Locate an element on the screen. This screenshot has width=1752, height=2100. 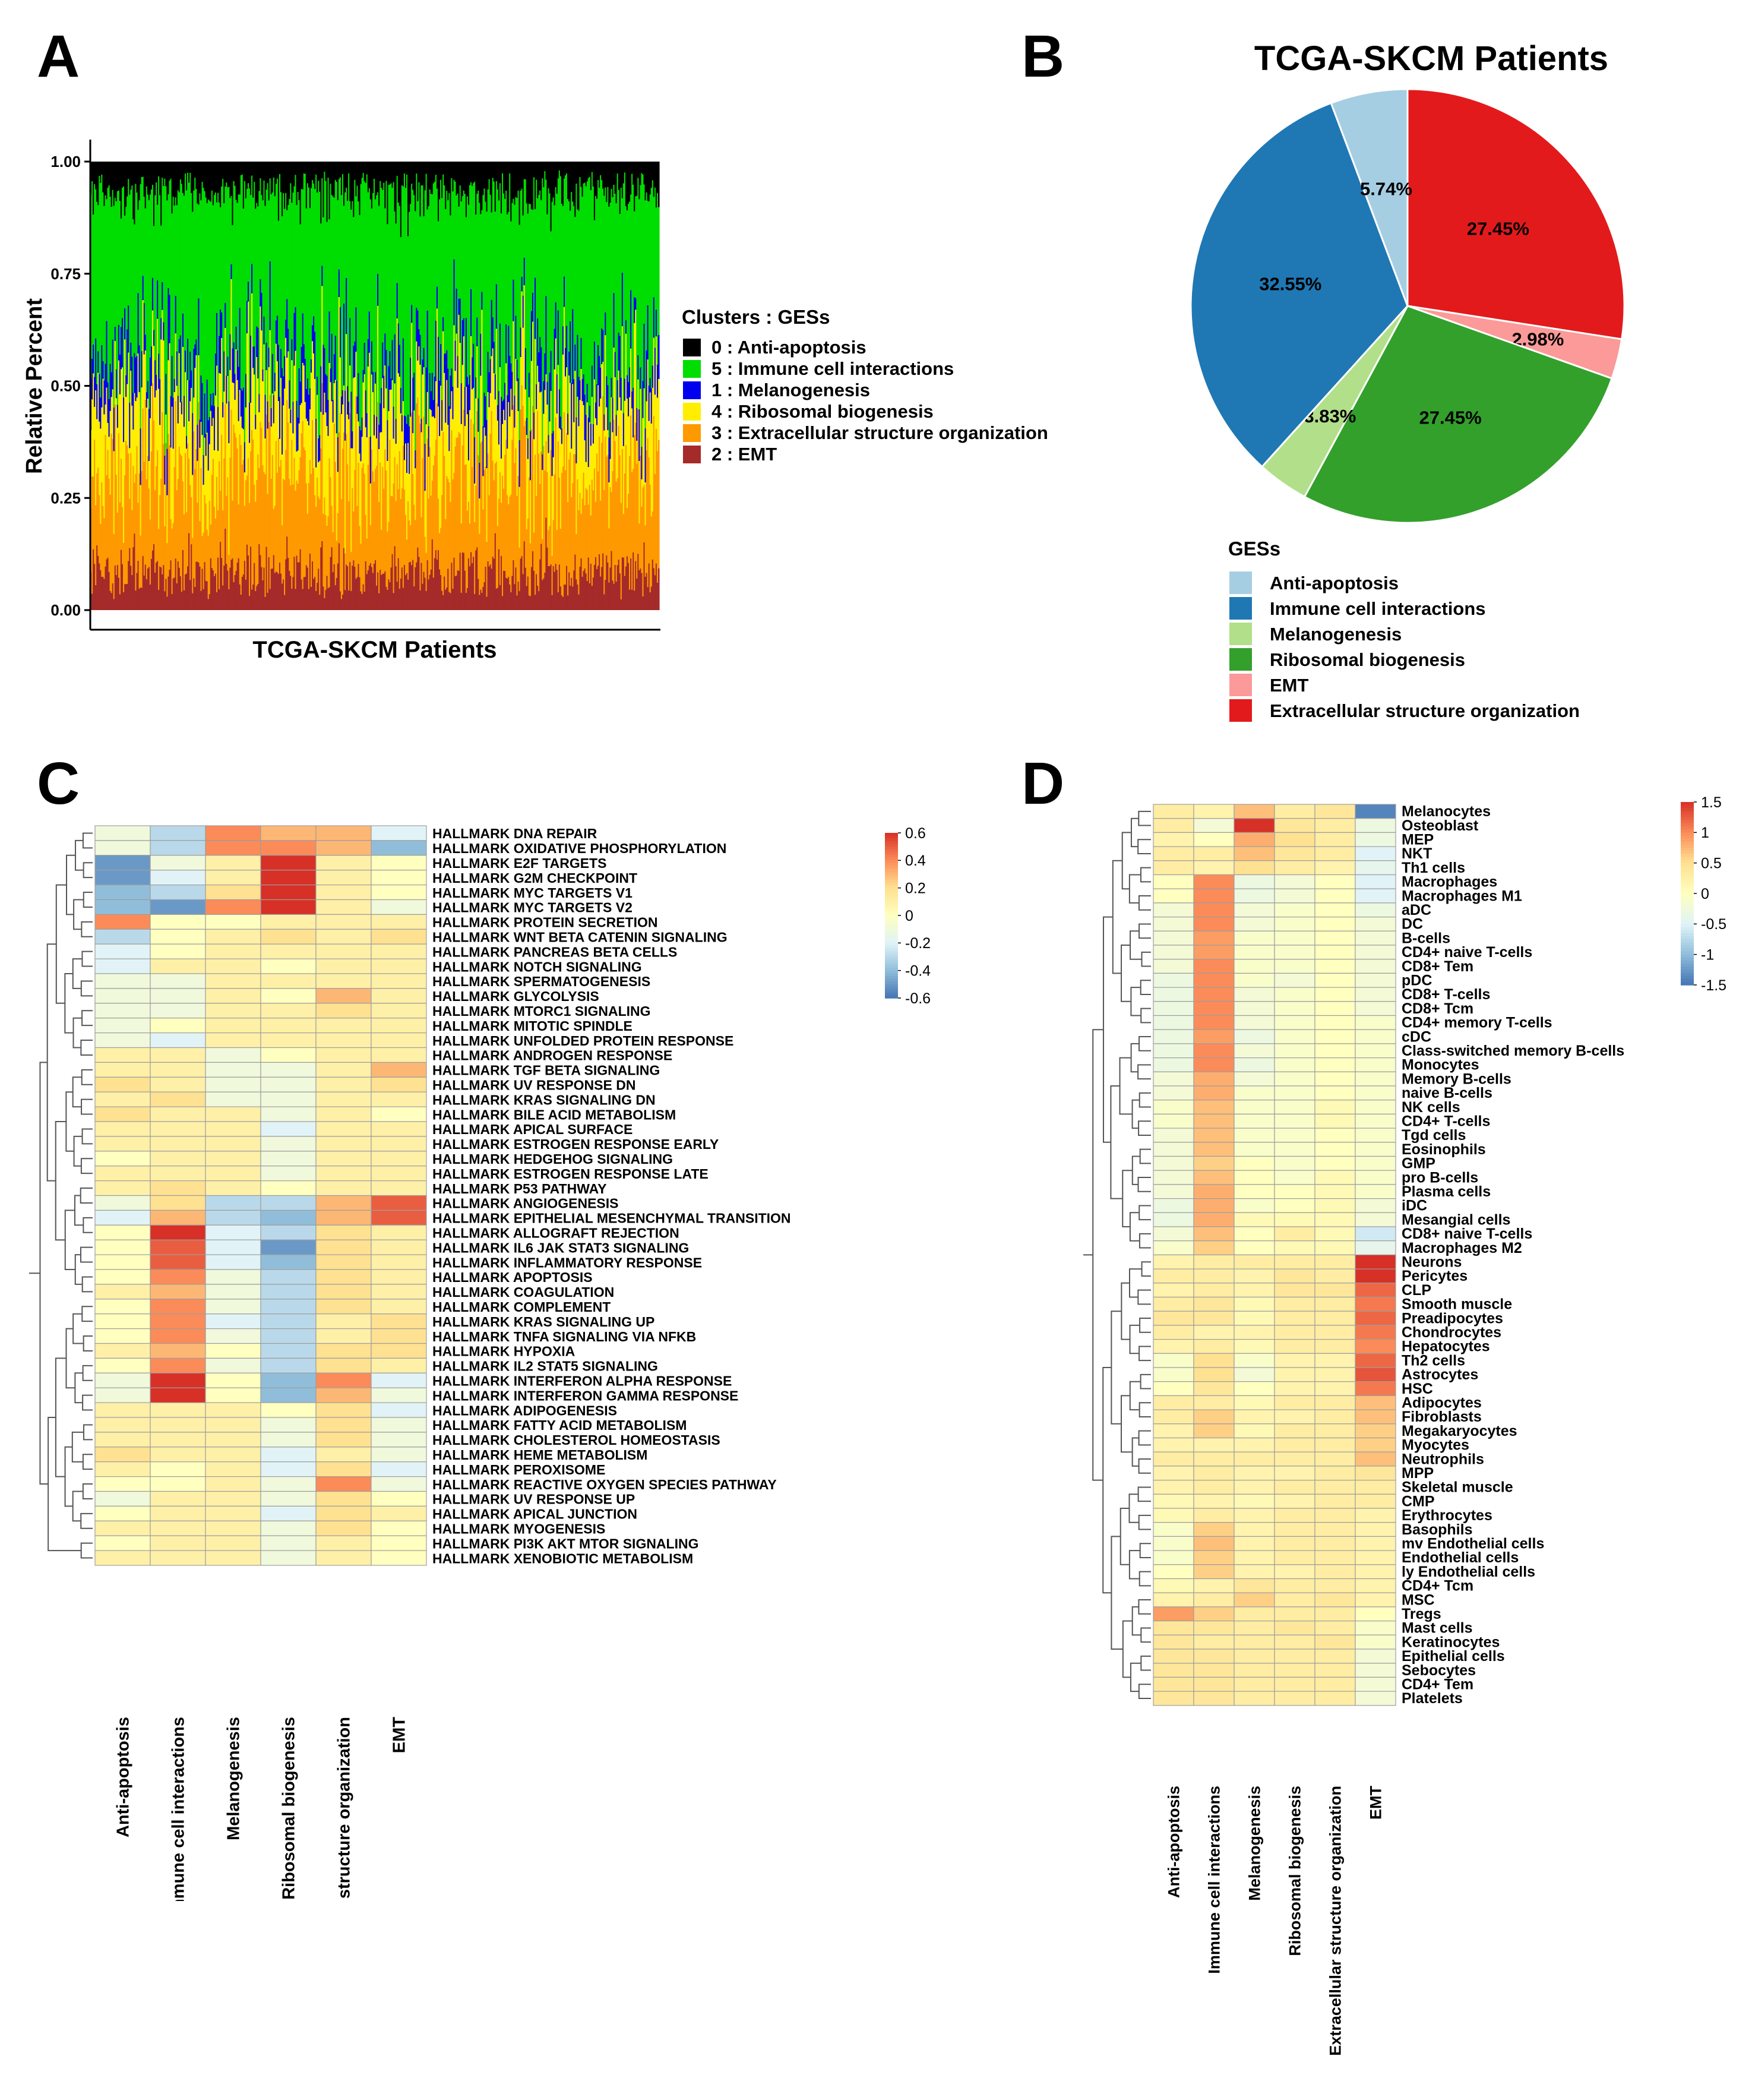
legend-swatch is located at coordinates (692, 347).